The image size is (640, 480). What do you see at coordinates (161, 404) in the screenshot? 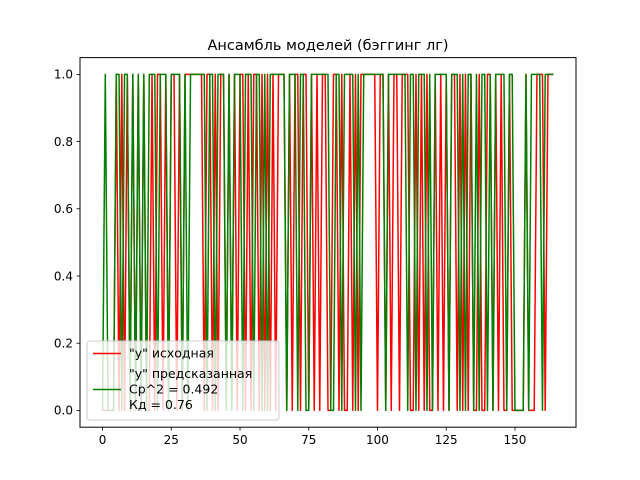
I see `legend-label-line: Кд = 0.76` at bounding box center [161, 404].